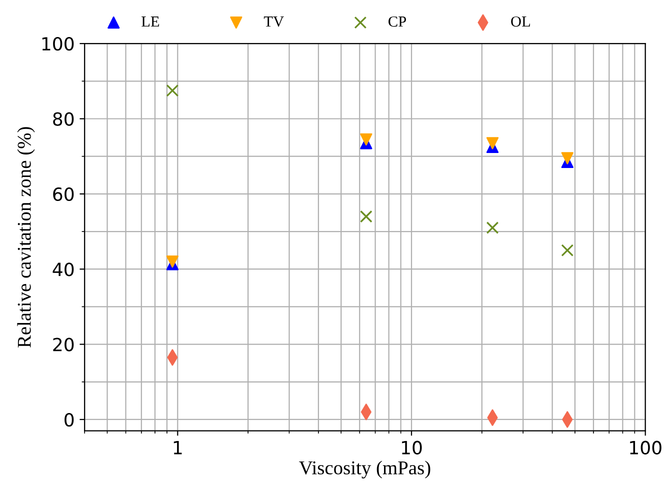 This screenshot has height=484, width=666. What do you see at coordinates (26, 237) in the screenshot?
I see `y-axis-title: Relative cavitation zone (%)` at bounding box center [26, 237].